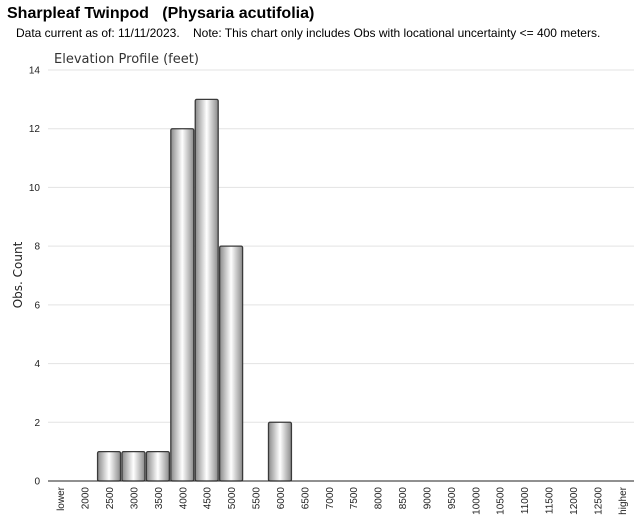 The height and width of the screenshot is (523, 640). What do you see at coordinates (61, 498) in the screenshot?
I see `x-tick-label: lower` at bounding box center [61, 498].